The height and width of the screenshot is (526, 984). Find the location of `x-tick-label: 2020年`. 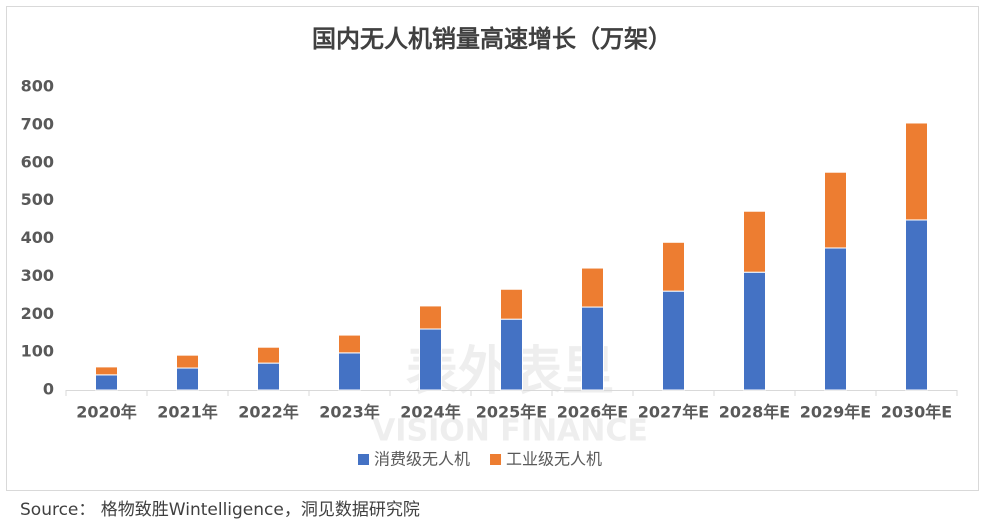

x-tick-label: 2020年 is located at coordinates (106, 412).